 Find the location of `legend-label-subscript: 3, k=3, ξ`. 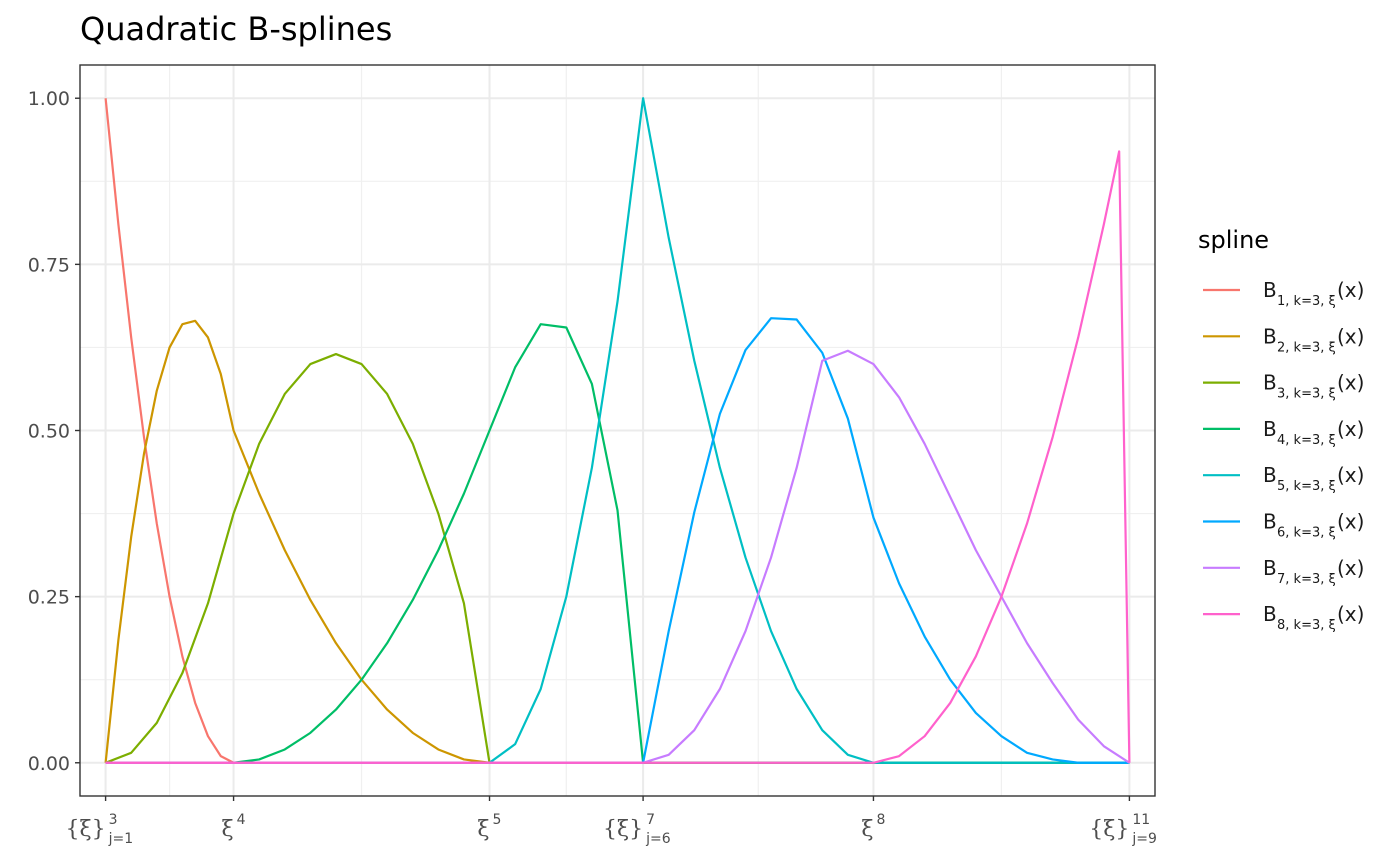

legend-label-subscript: 3, k=3, ξ is located at coordinates (1306, 394).